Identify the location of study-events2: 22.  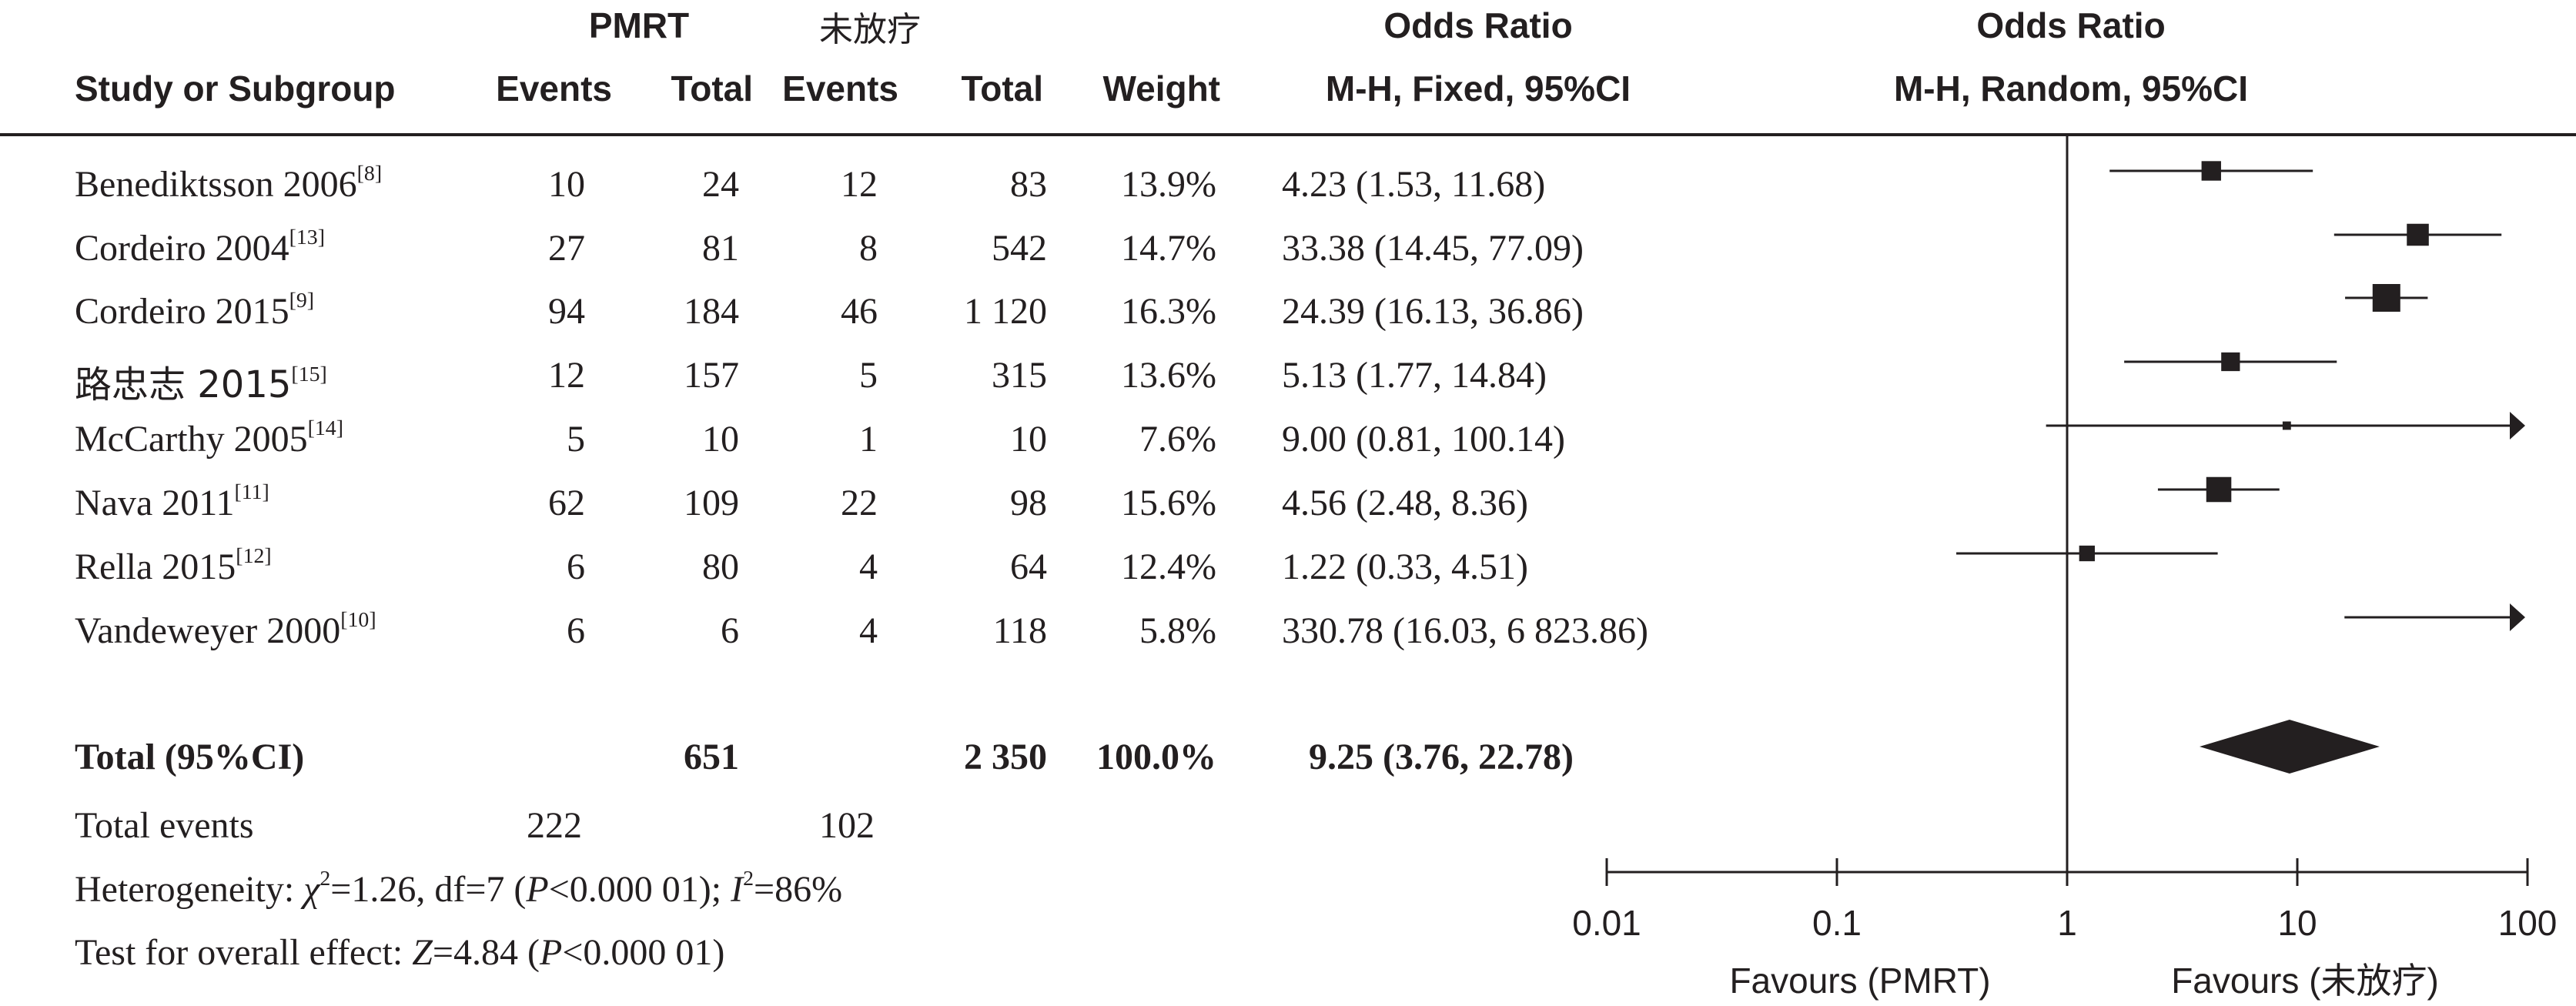
(859, 503).